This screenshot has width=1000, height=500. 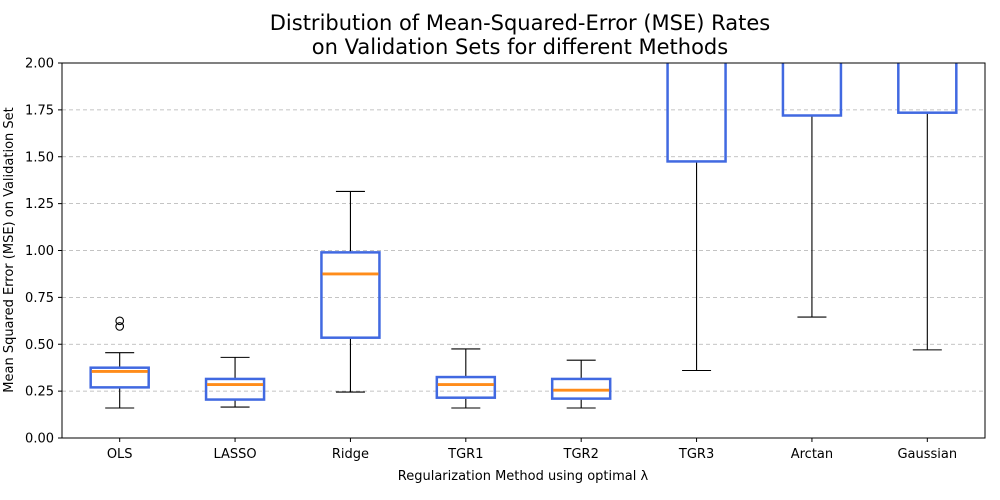 I want to click on y-tick-label: 2.00, so click(x=39, y=64).